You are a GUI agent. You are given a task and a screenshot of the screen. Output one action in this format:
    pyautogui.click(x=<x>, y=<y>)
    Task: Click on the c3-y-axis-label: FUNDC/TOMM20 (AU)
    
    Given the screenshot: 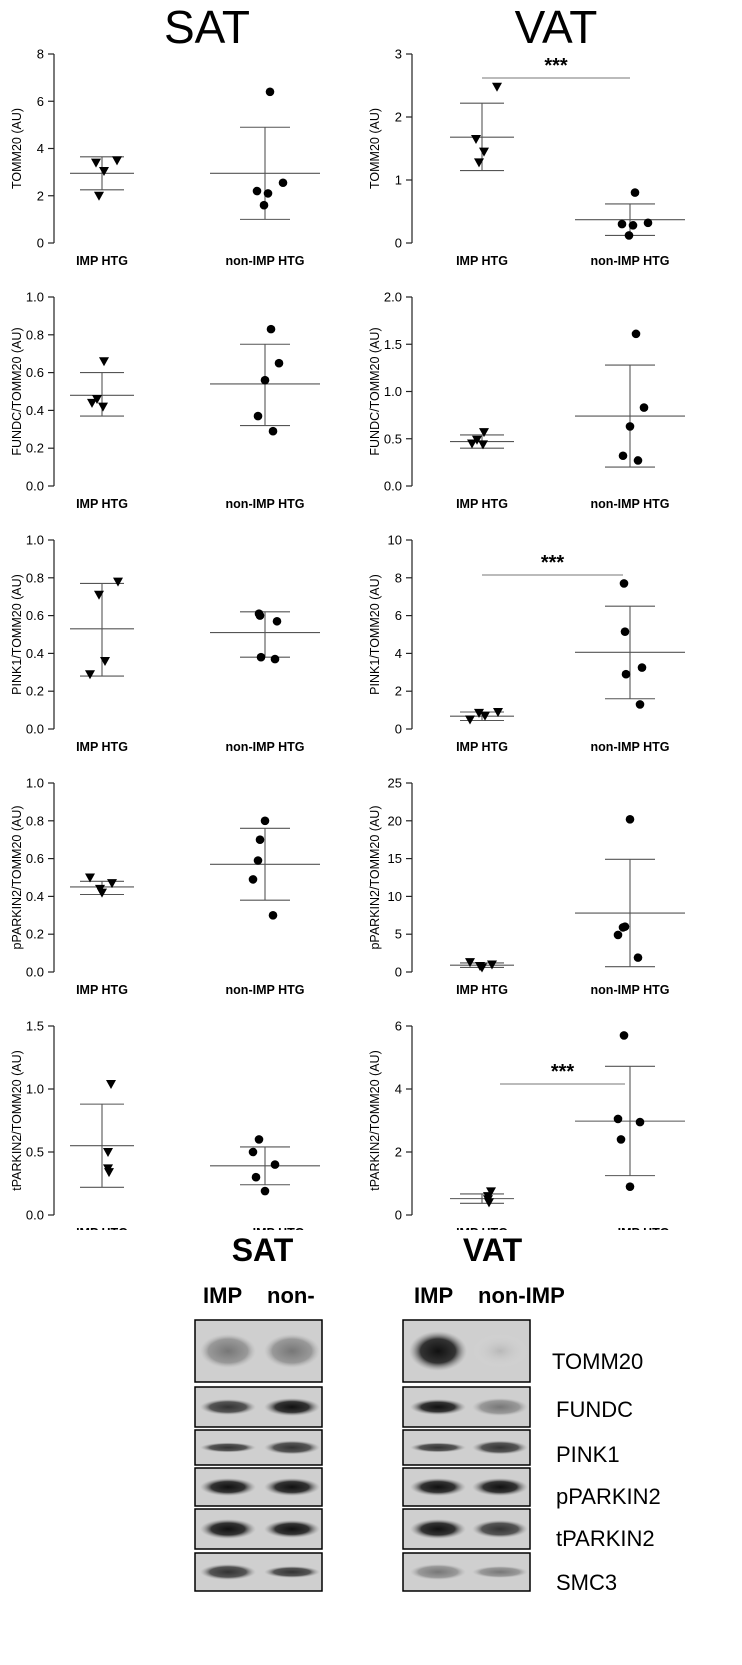 What is the action you would take?
    pyautogui.click(x=375, y=391)
    